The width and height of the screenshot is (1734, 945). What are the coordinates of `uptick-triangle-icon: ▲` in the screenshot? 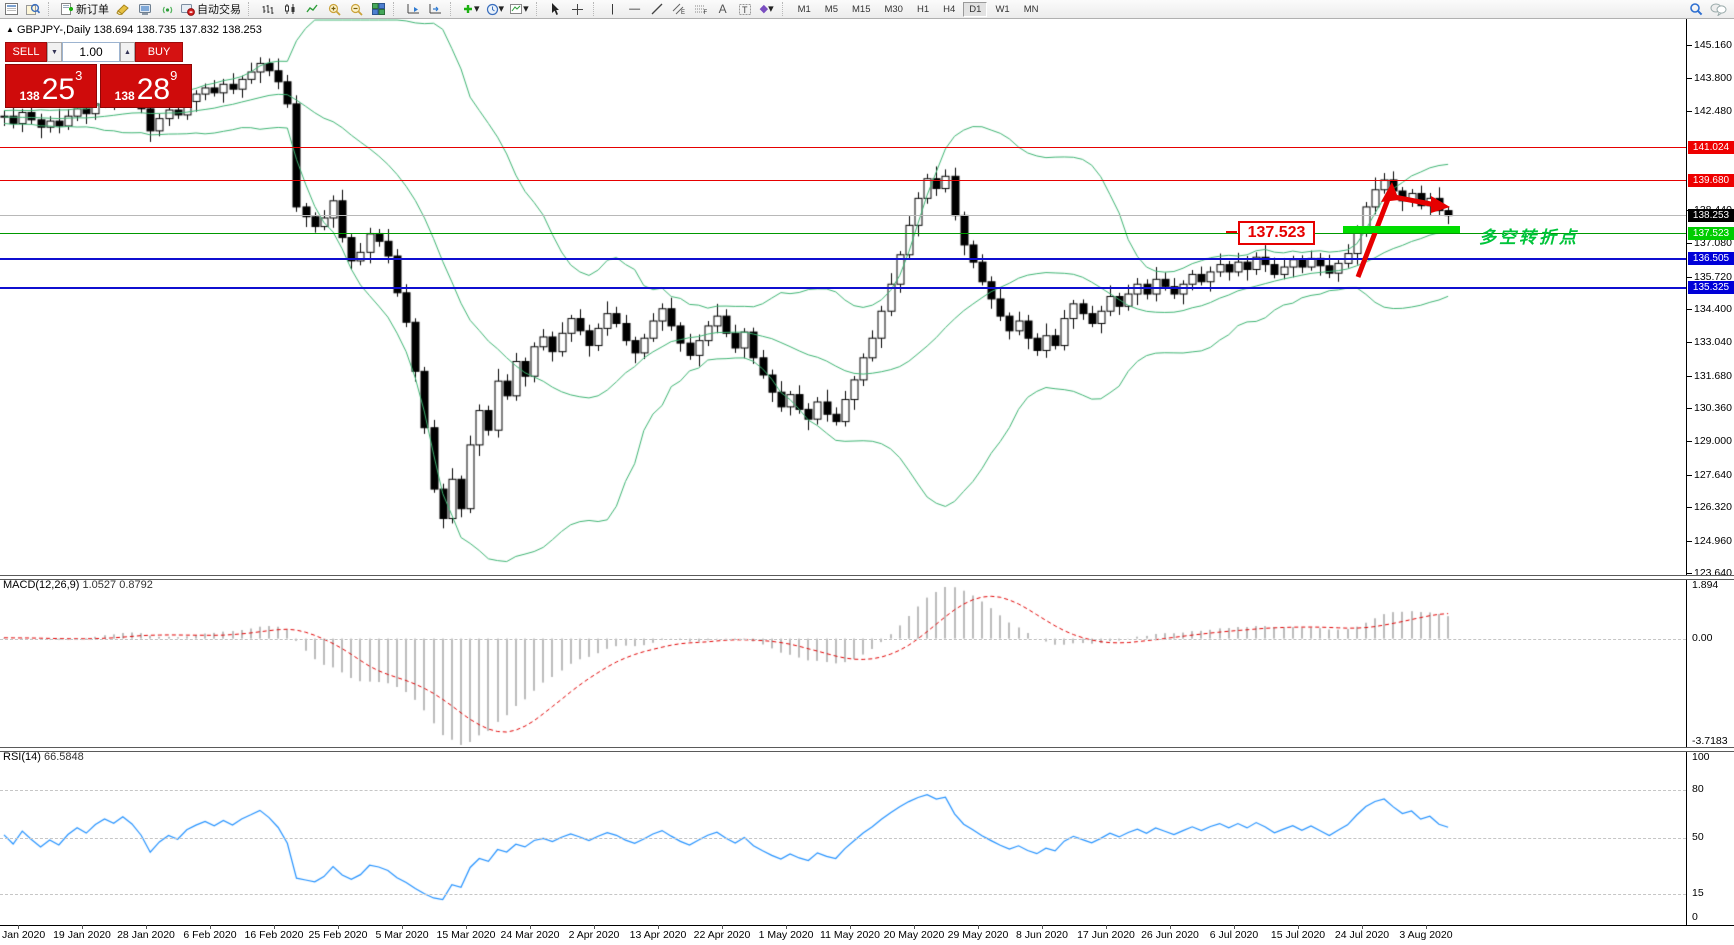 It's located at (10, 29).